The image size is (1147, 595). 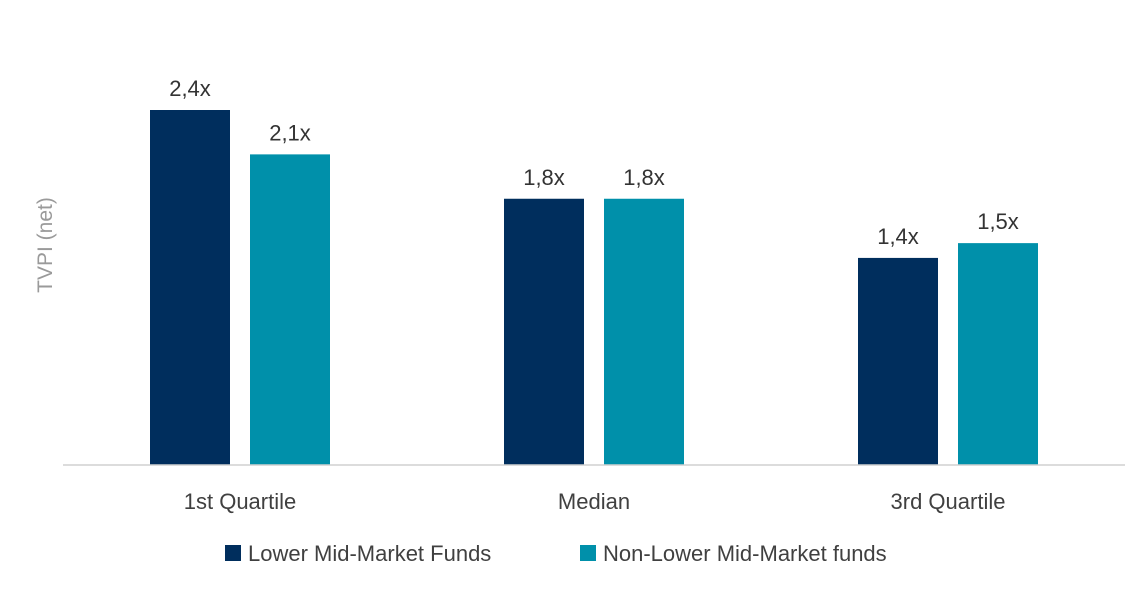 What do you see at coordinates (45, 245) in the screenshot?
I see `y-axis-title: TVPI (net)` at bounding box center [45, 245].